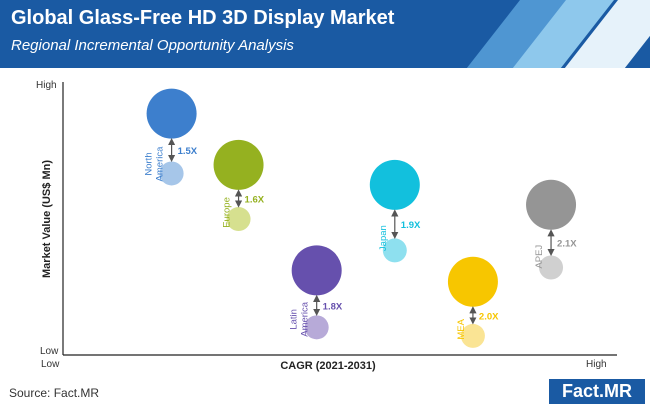  I want to click on growth-label-europe: 1.6X, so click(255, 199).